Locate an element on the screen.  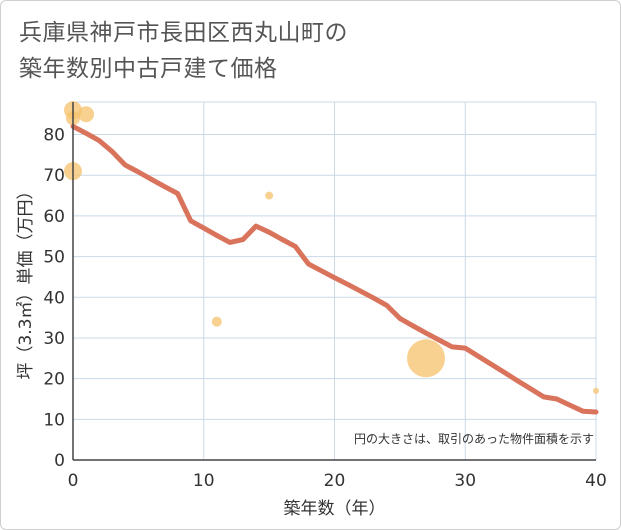
y-tick-label-0: 0 is located at coordinates (59, 461).